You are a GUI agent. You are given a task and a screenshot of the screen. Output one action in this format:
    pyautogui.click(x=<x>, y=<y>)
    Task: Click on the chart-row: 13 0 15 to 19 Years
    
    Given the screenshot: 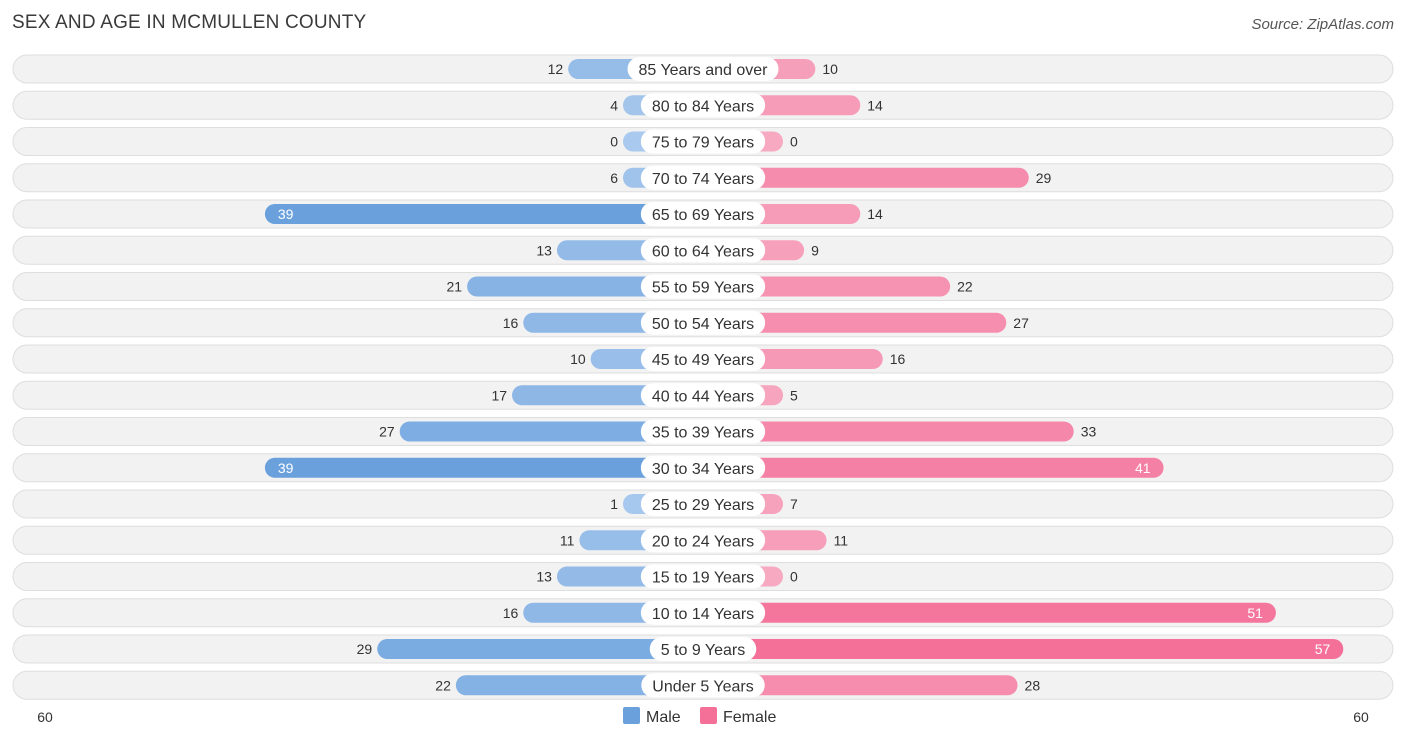 What is the action you would take?
    pyautogui.click(x=703, y=576)
    